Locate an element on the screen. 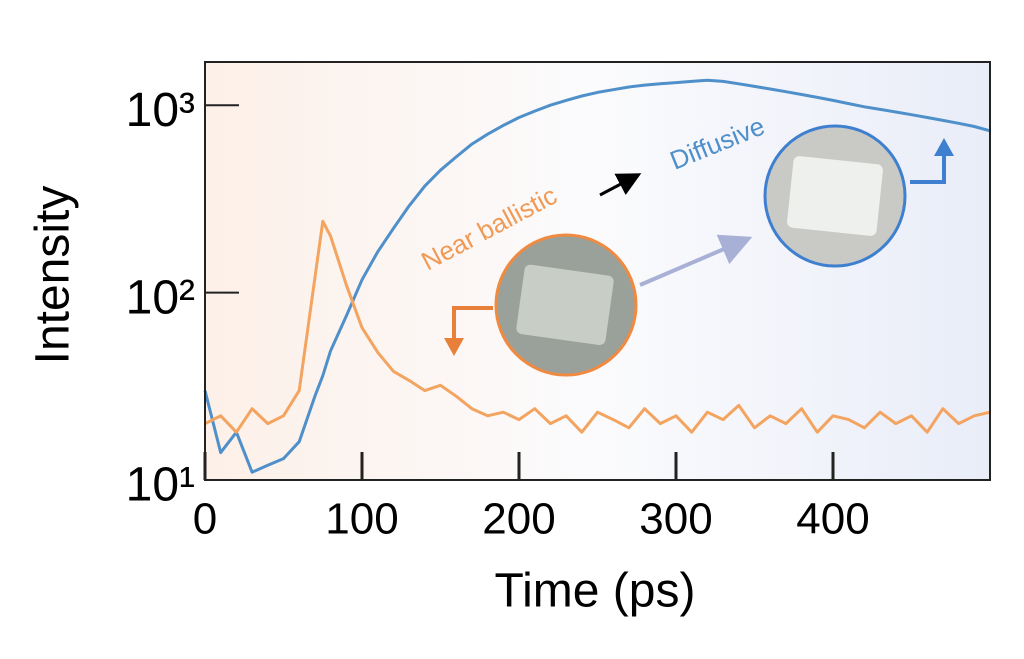 This screenshot has width=1024, height=659. x-tick-label: 400 is located at coordinates (832, 519).